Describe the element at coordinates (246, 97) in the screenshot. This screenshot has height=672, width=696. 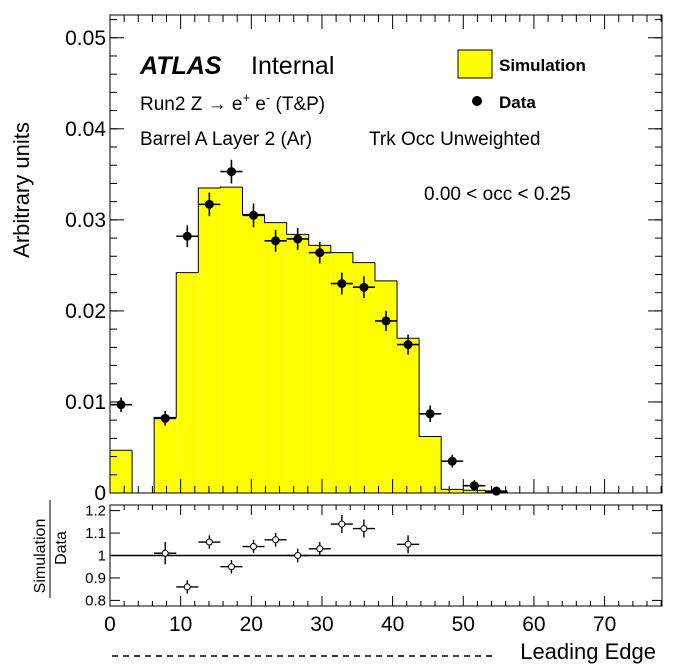
I see `electron-plus-sign: +` at that location.